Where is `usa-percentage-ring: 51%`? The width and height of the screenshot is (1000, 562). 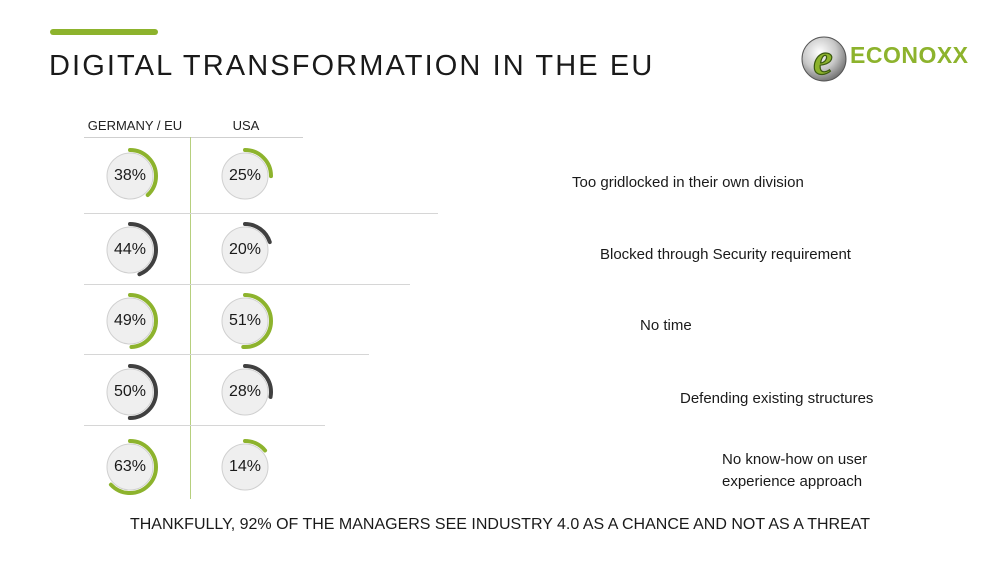
usa-percentage-ring: 51% is located at coordinates (245, 321).